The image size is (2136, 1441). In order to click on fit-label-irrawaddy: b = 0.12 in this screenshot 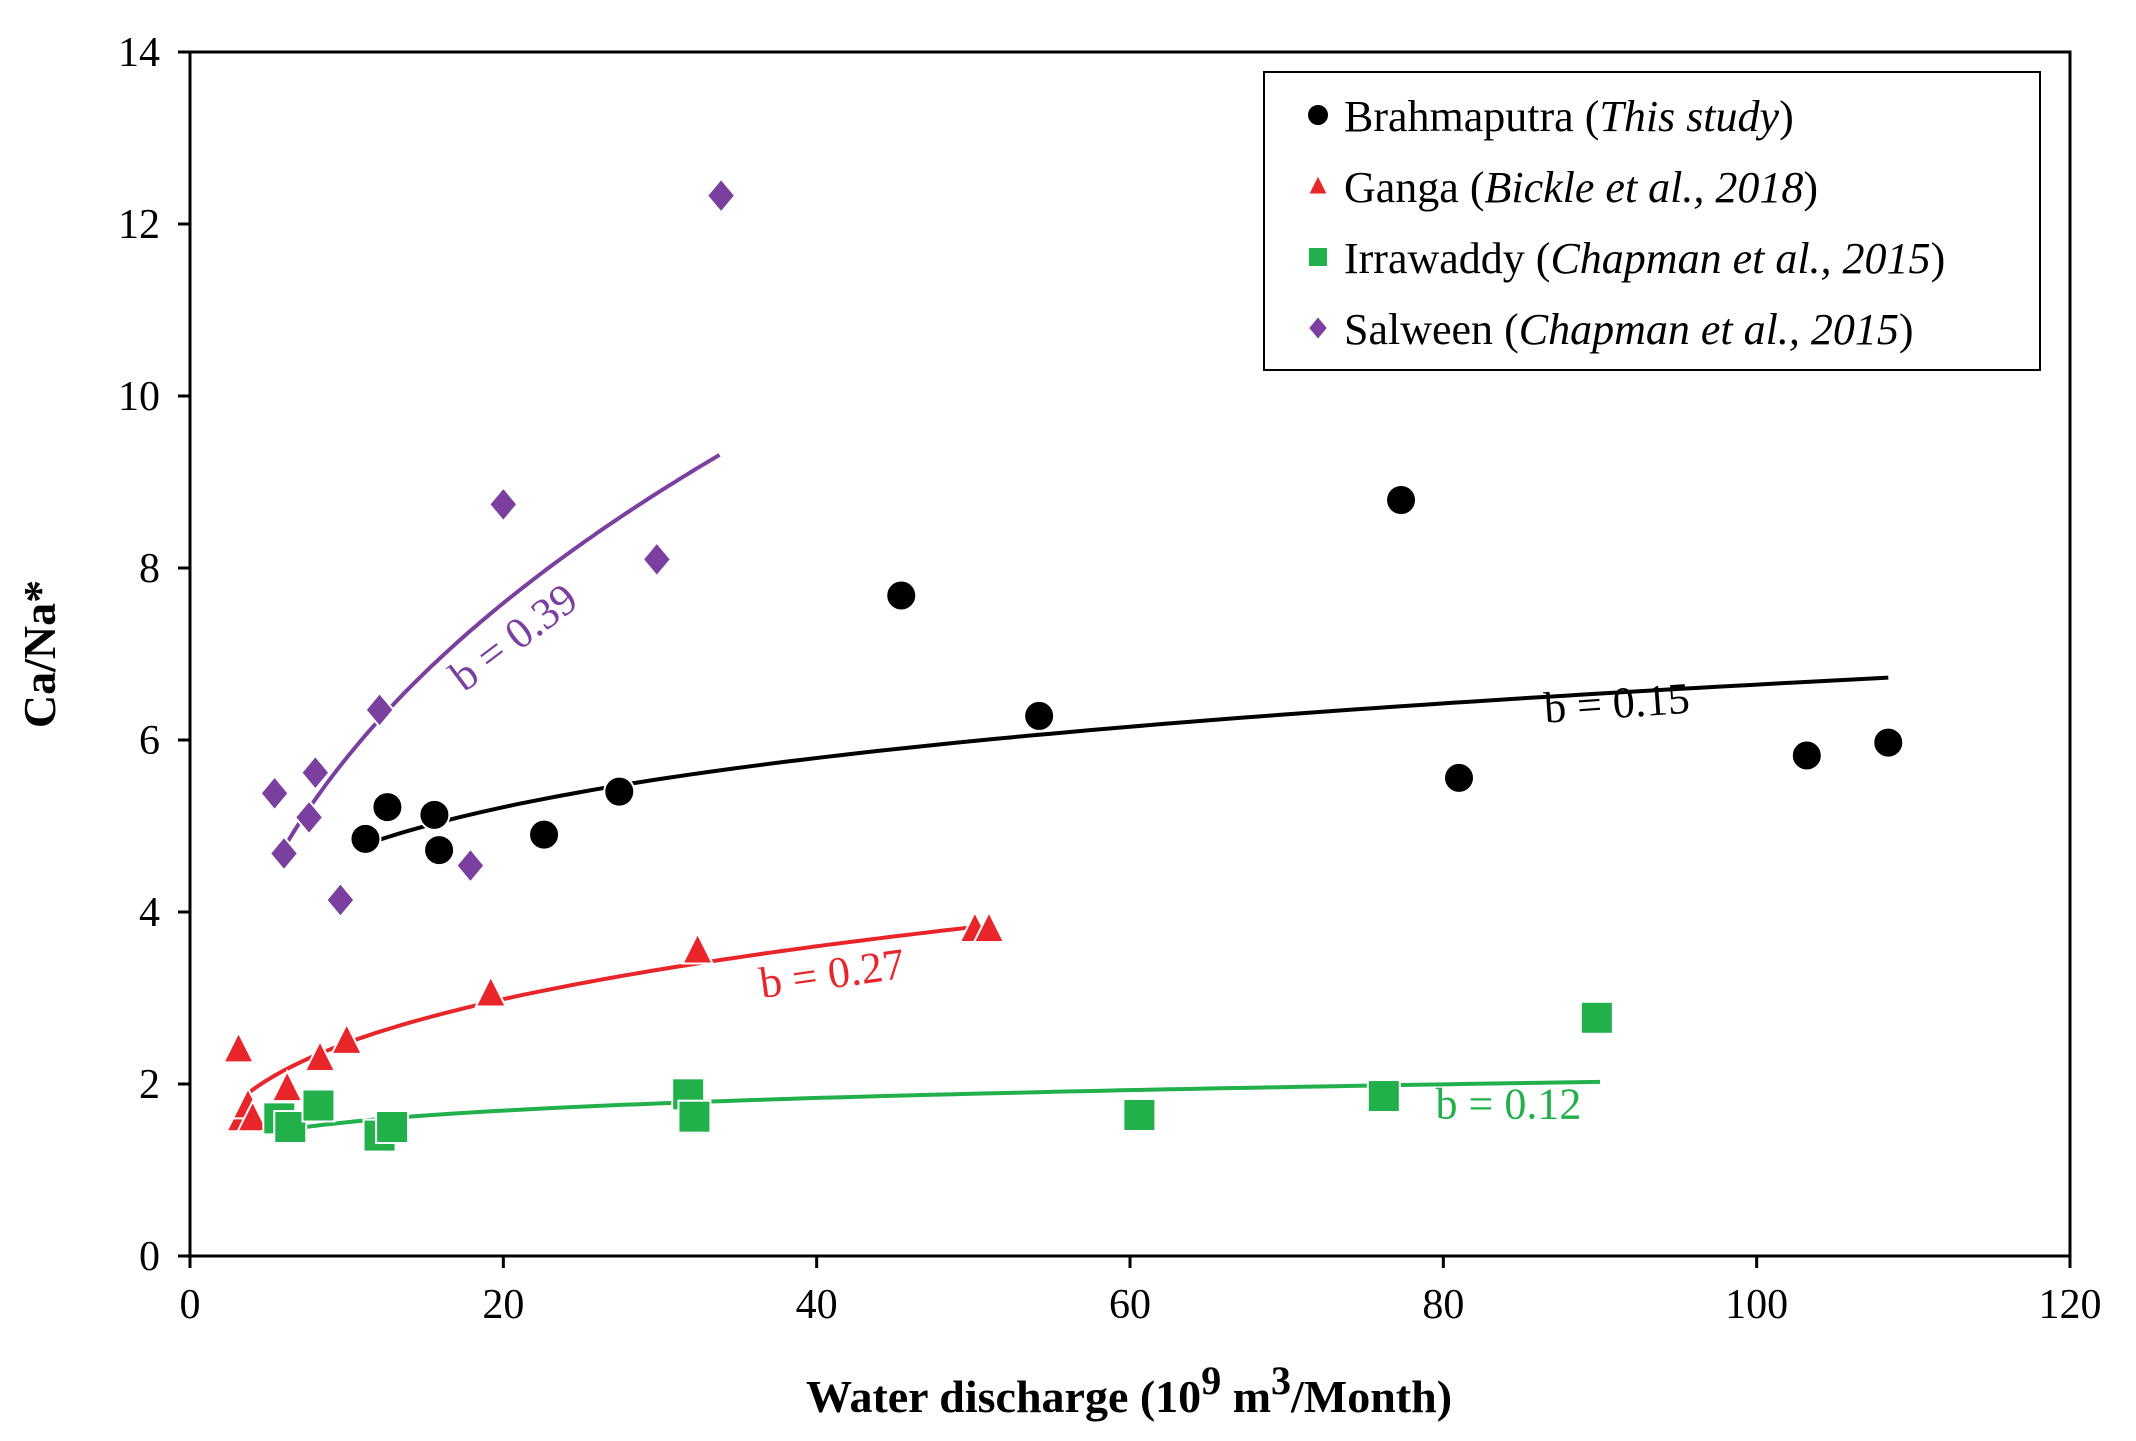, I will do `click(1509, 1103)`.